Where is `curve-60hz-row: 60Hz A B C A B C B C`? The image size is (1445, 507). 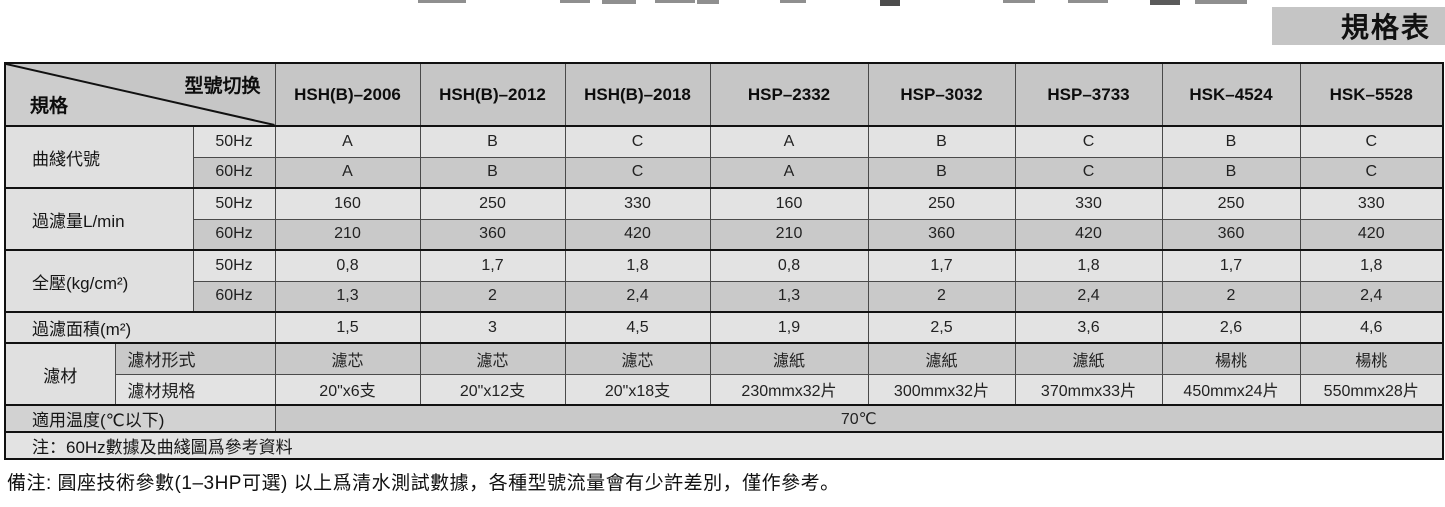 curve-60hz-row: 60Hz A B C A B C B C is located at coordinates (724, 172).